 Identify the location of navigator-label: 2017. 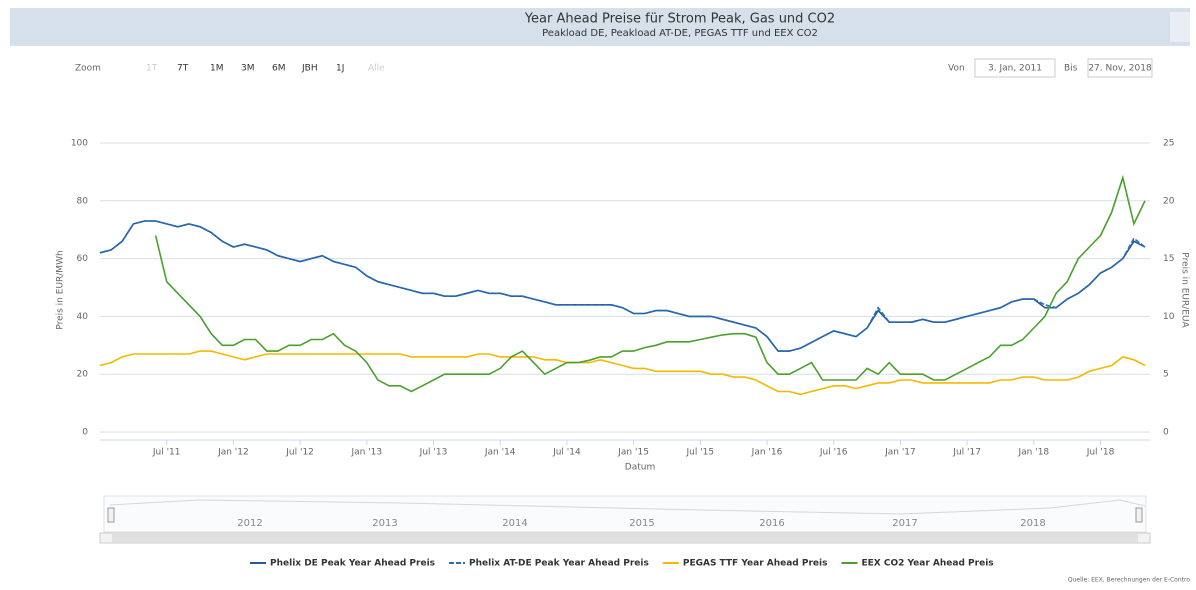
(904, 523).